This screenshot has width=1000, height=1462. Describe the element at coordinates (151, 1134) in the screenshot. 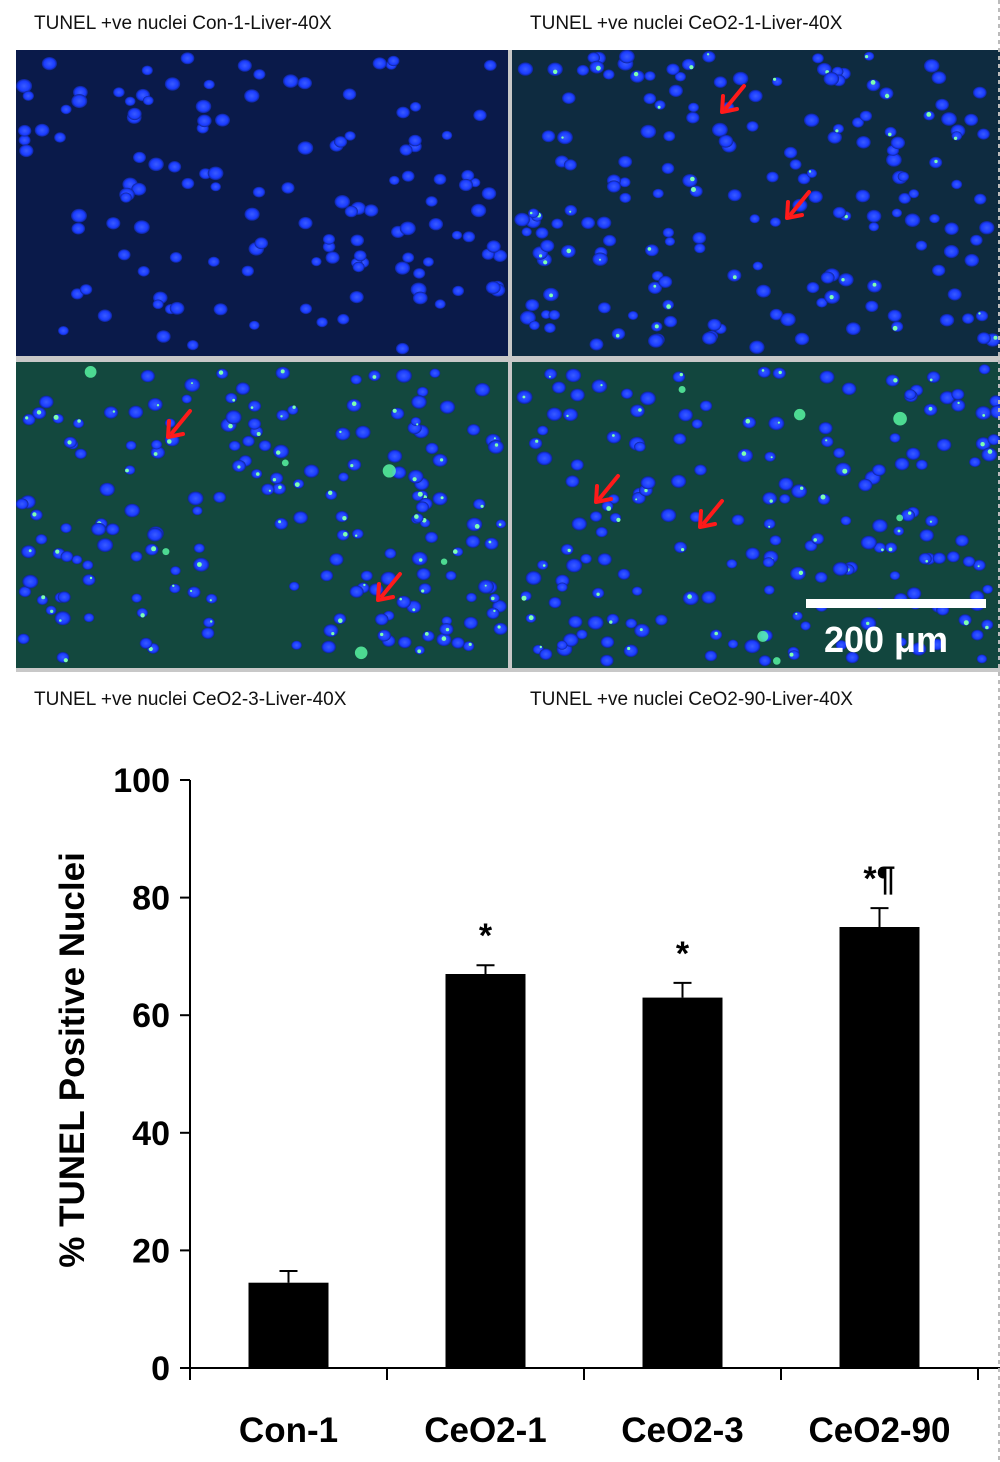

I see `y-tick-label: 40` at that location.